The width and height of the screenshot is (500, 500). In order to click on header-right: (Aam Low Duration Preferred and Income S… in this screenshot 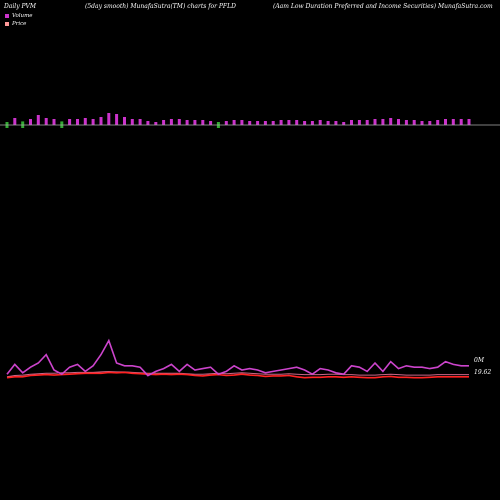, I will do `click(383, 6)`.